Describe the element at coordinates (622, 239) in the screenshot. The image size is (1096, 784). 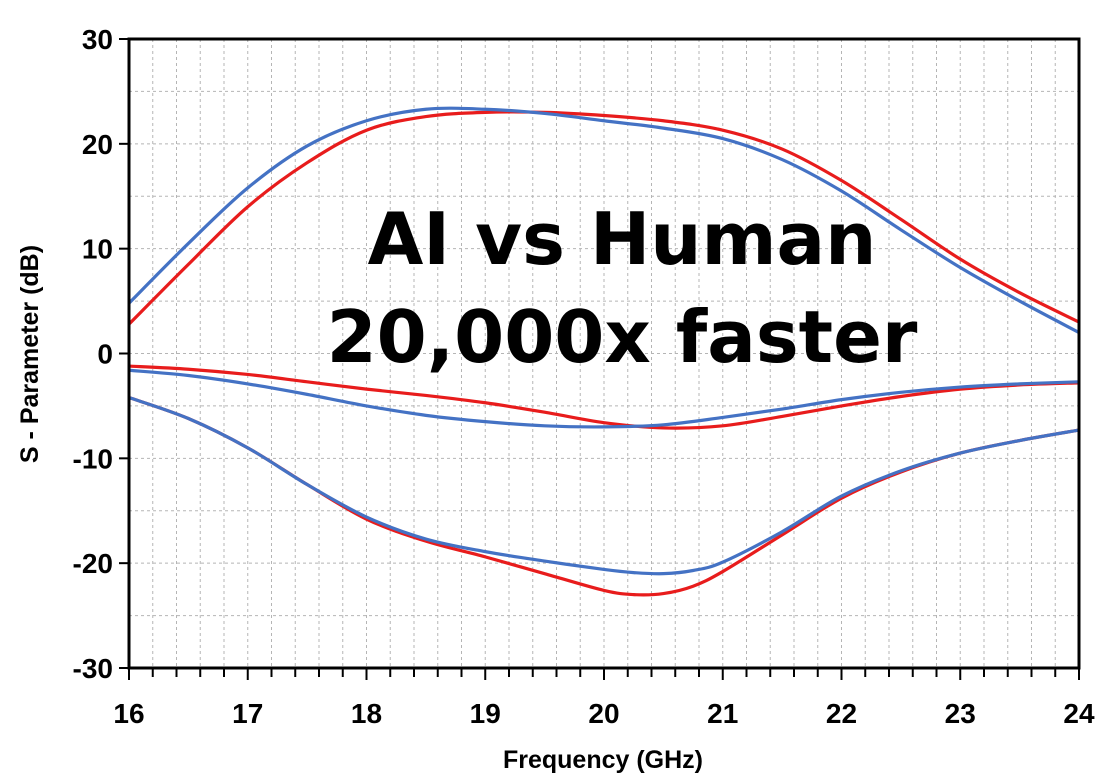
I see `overlay-title-line-1: AI vs Human` at that location.